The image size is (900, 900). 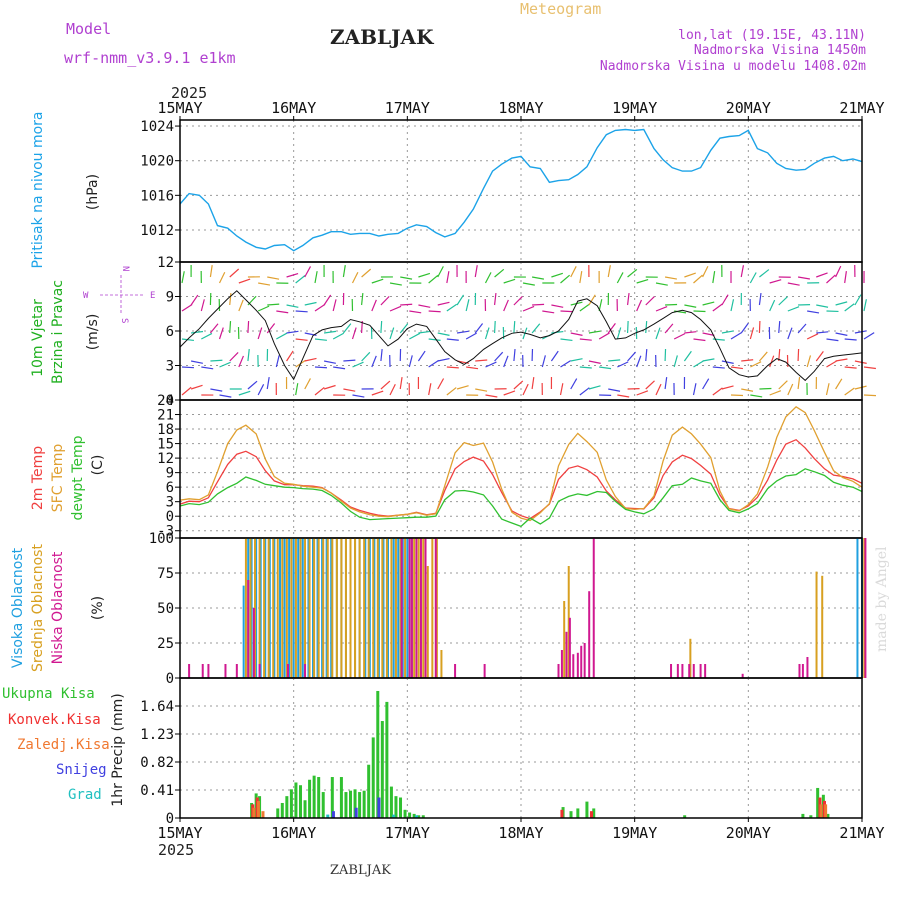 I want to click on y-tick-label: 1012, so click(x=157, y=231).